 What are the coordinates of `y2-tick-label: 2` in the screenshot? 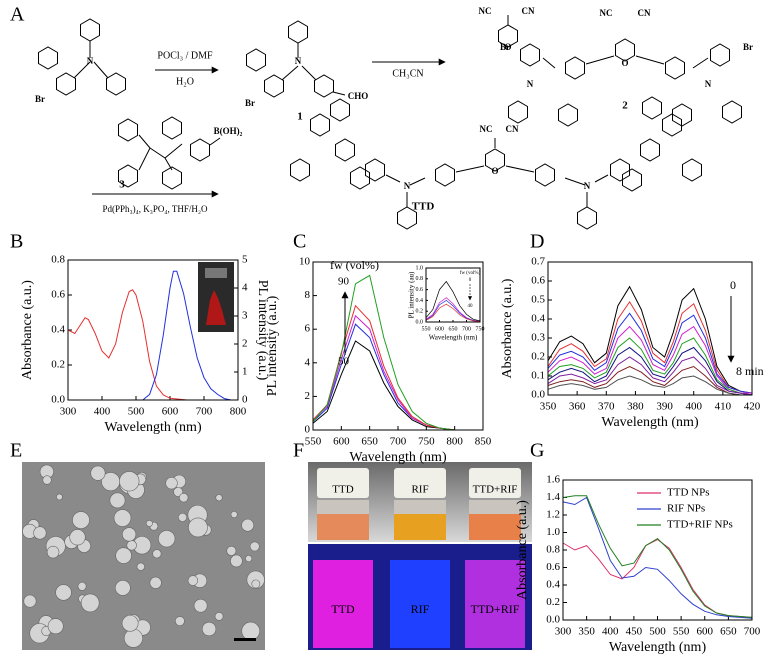 It's located at (245, 344).